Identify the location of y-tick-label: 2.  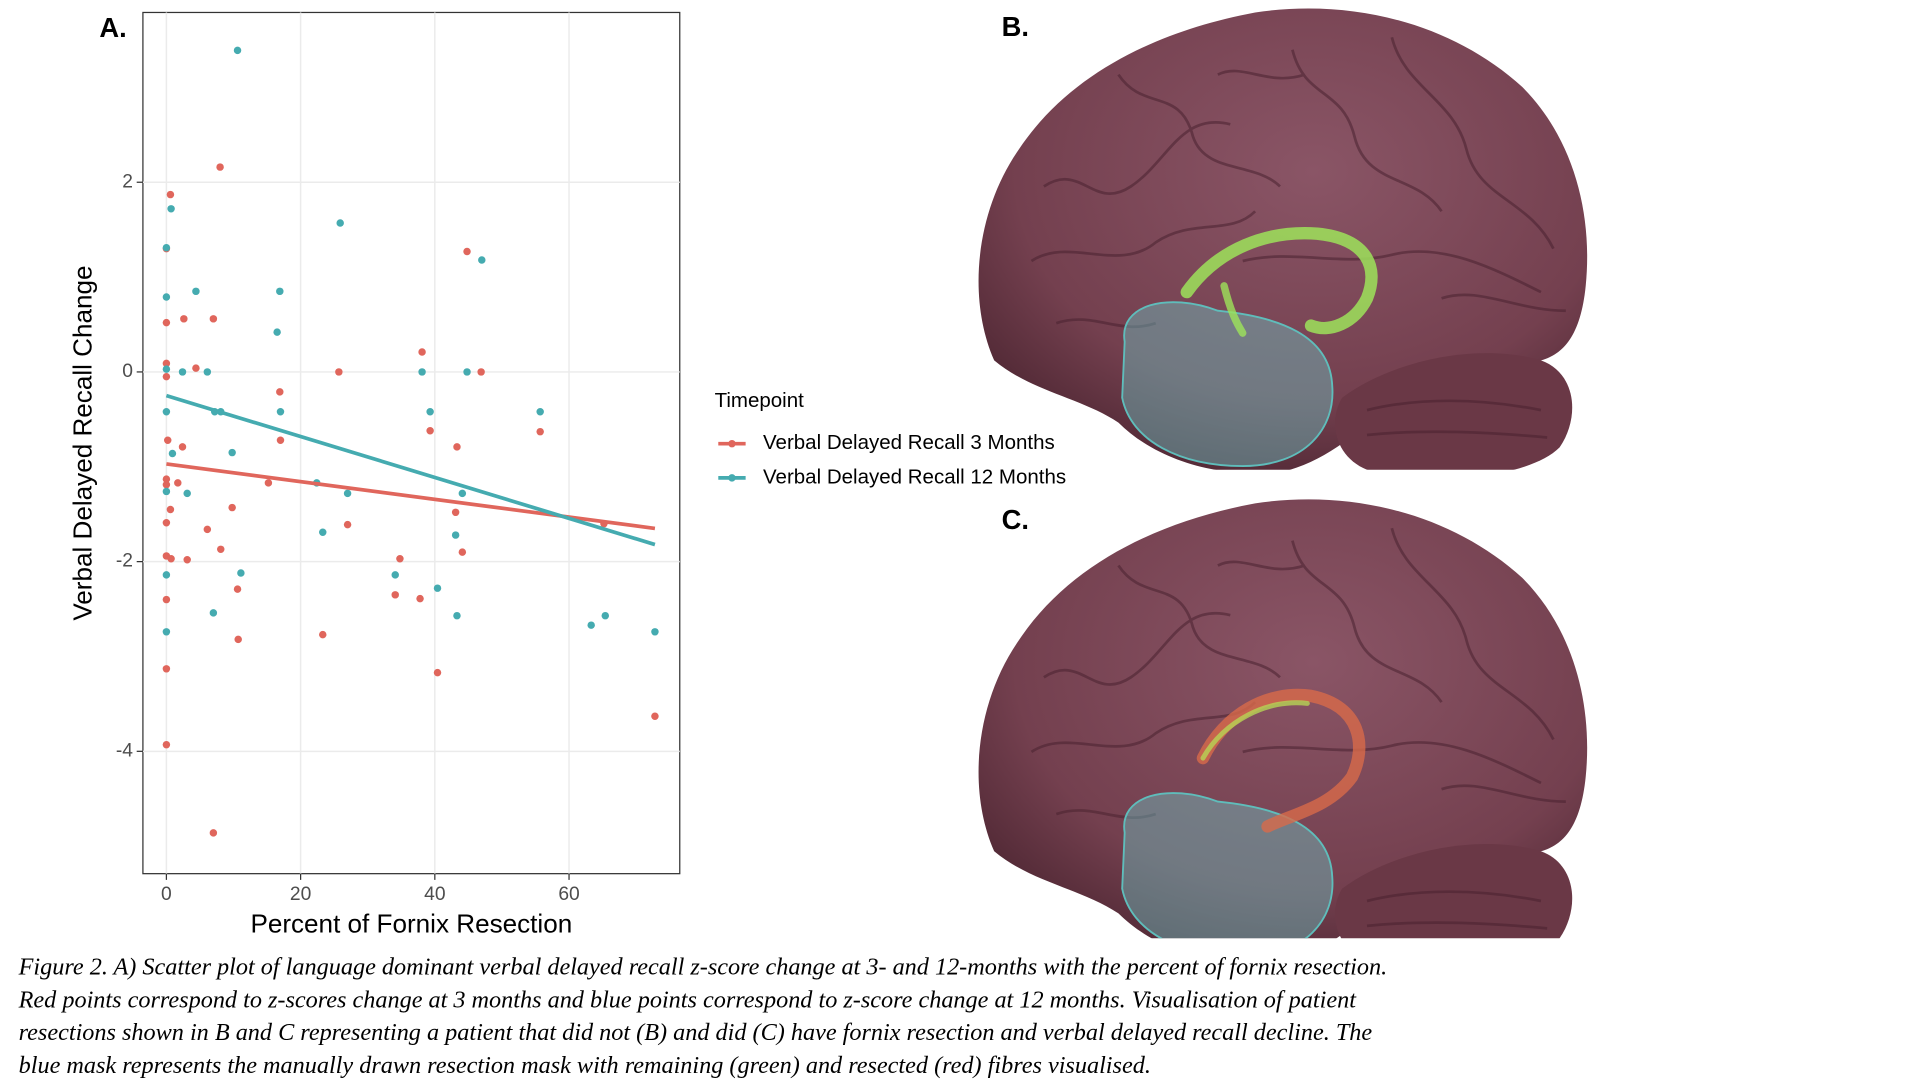
(127, 181).